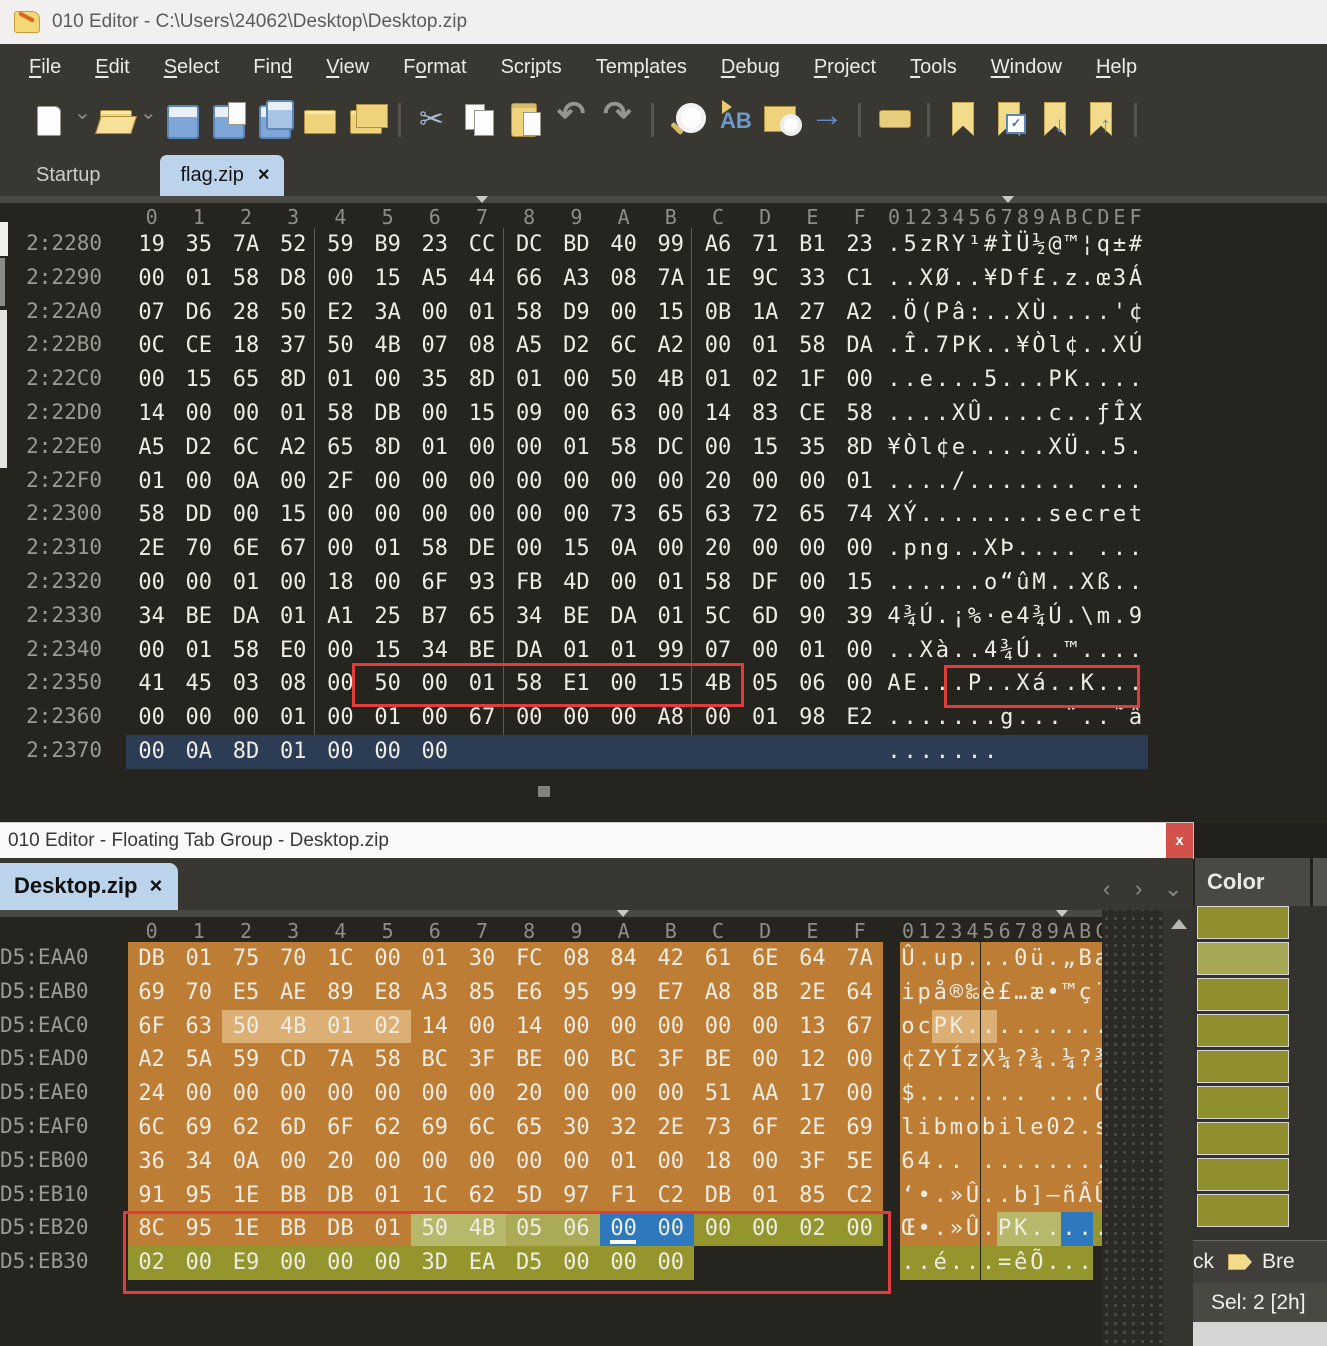 This screenshot has height=1346, width=1327. Describe the element at coordinates (1085, 992) in the screenshot. I see `hex-char: ç` at that location.